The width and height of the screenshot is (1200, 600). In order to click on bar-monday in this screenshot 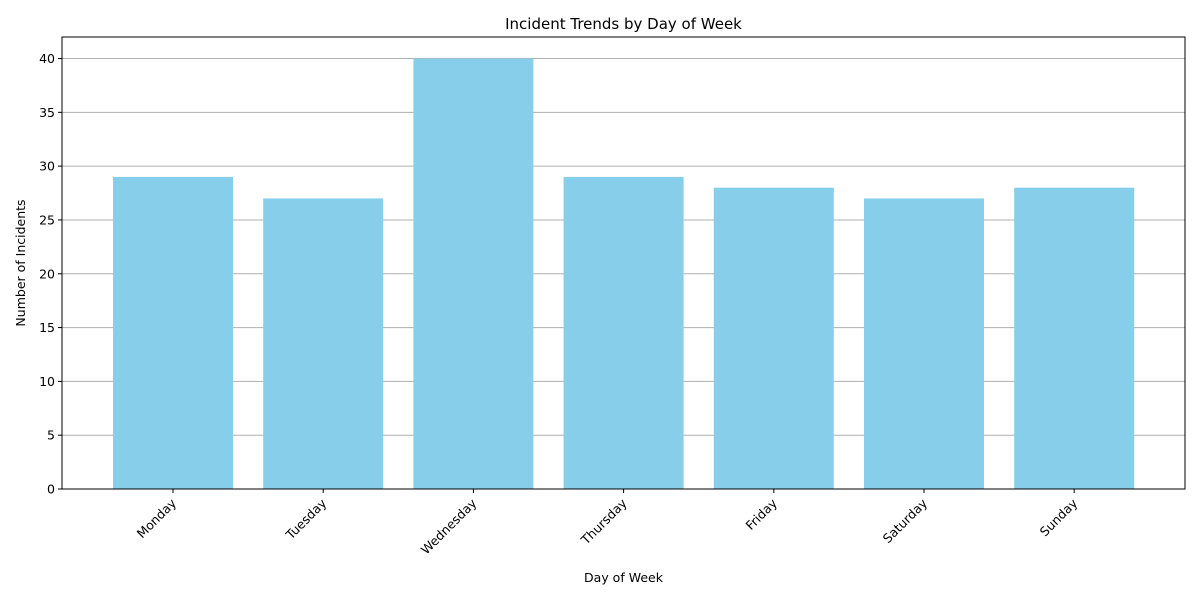, I will do `click(173, 332)`.